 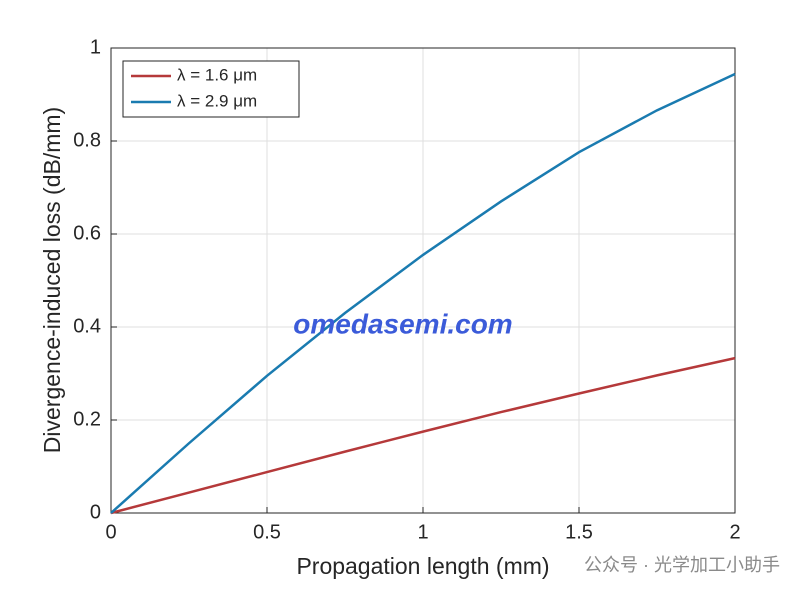 I want to click on x-tick-label: 2, so click(x=734, y=532).